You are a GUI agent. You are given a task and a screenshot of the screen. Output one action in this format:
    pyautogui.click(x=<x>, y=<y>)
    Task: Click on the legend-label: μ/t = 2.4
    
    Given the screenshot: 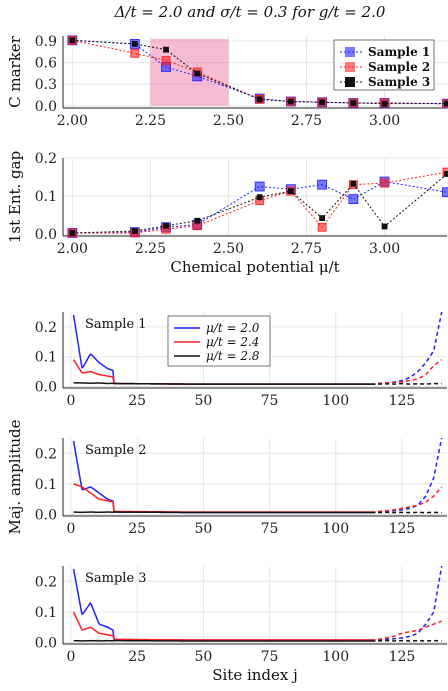 What is the action you would take?
    pyautogui.click(x=232, y=342)
    